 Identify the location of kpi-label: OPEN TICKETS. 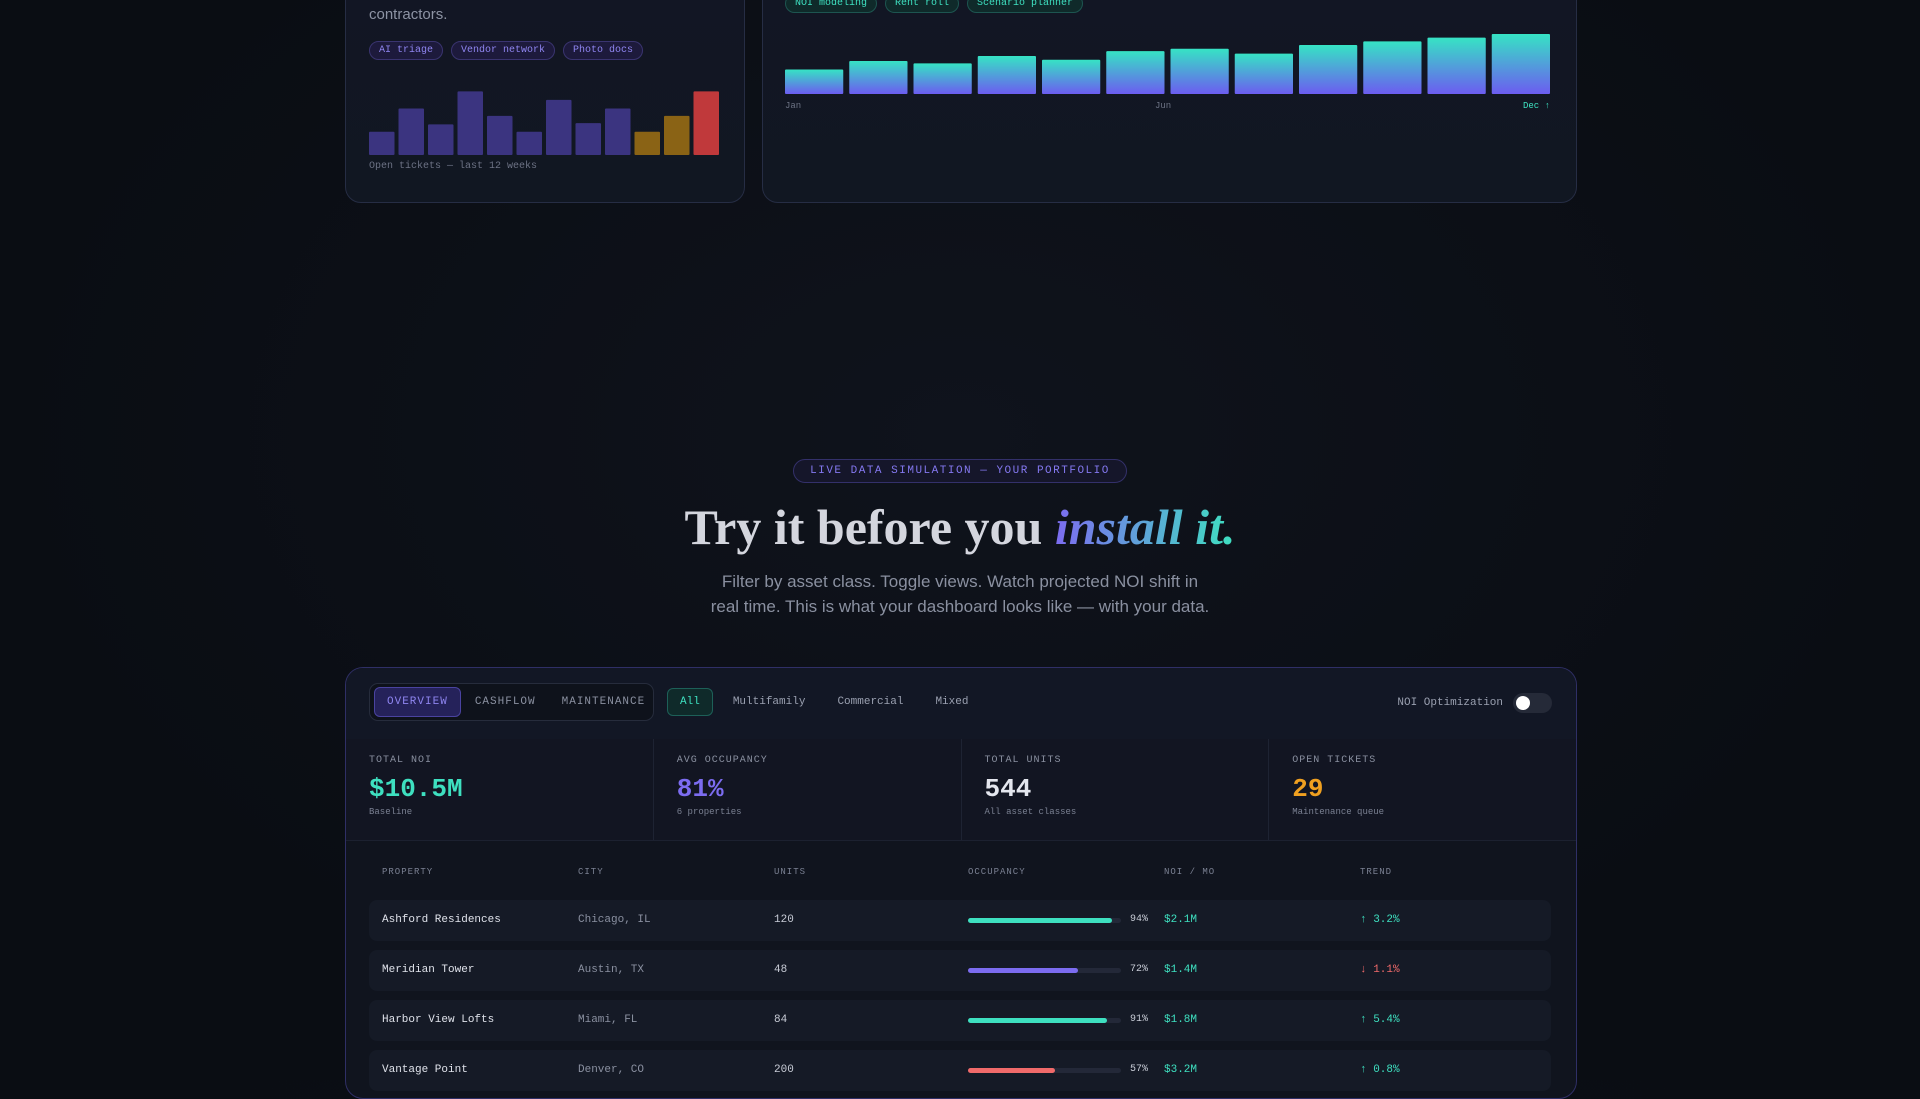
(1334, 760).